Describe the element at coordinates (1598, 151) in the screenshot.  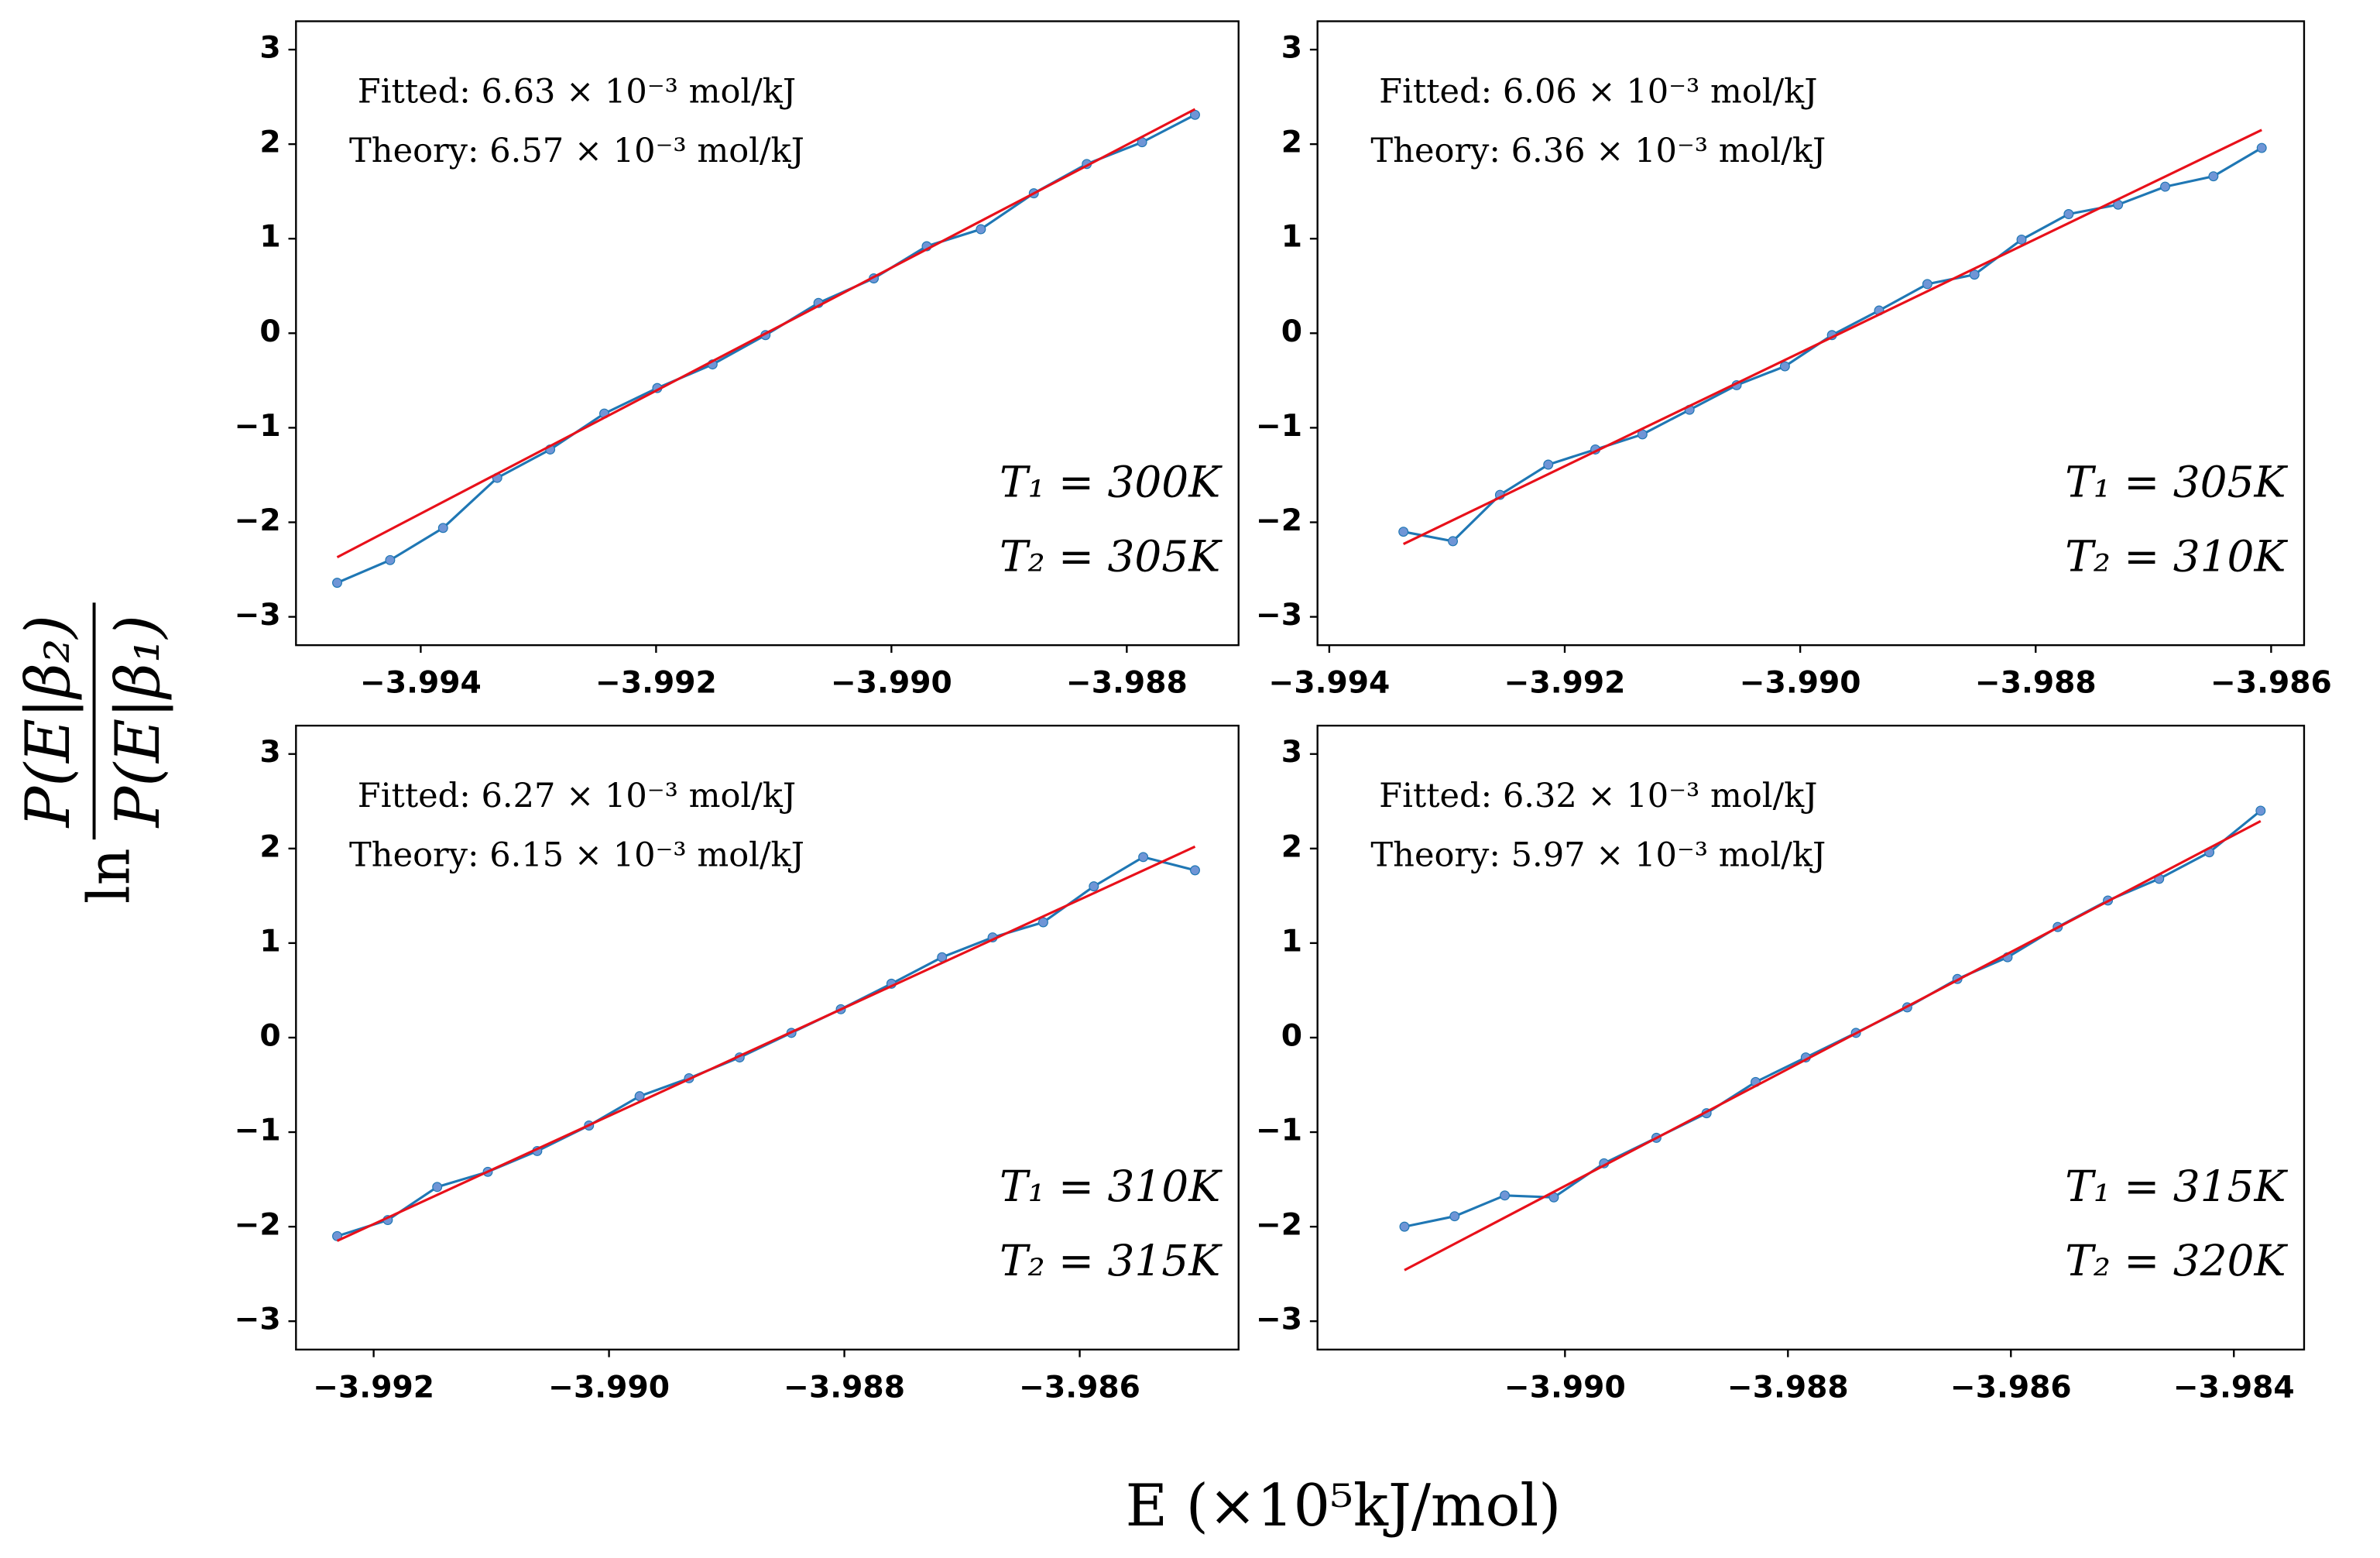
I see `theory-annotation: Theory: 6.36 × 10⁻³ mol/kJ` at that location.